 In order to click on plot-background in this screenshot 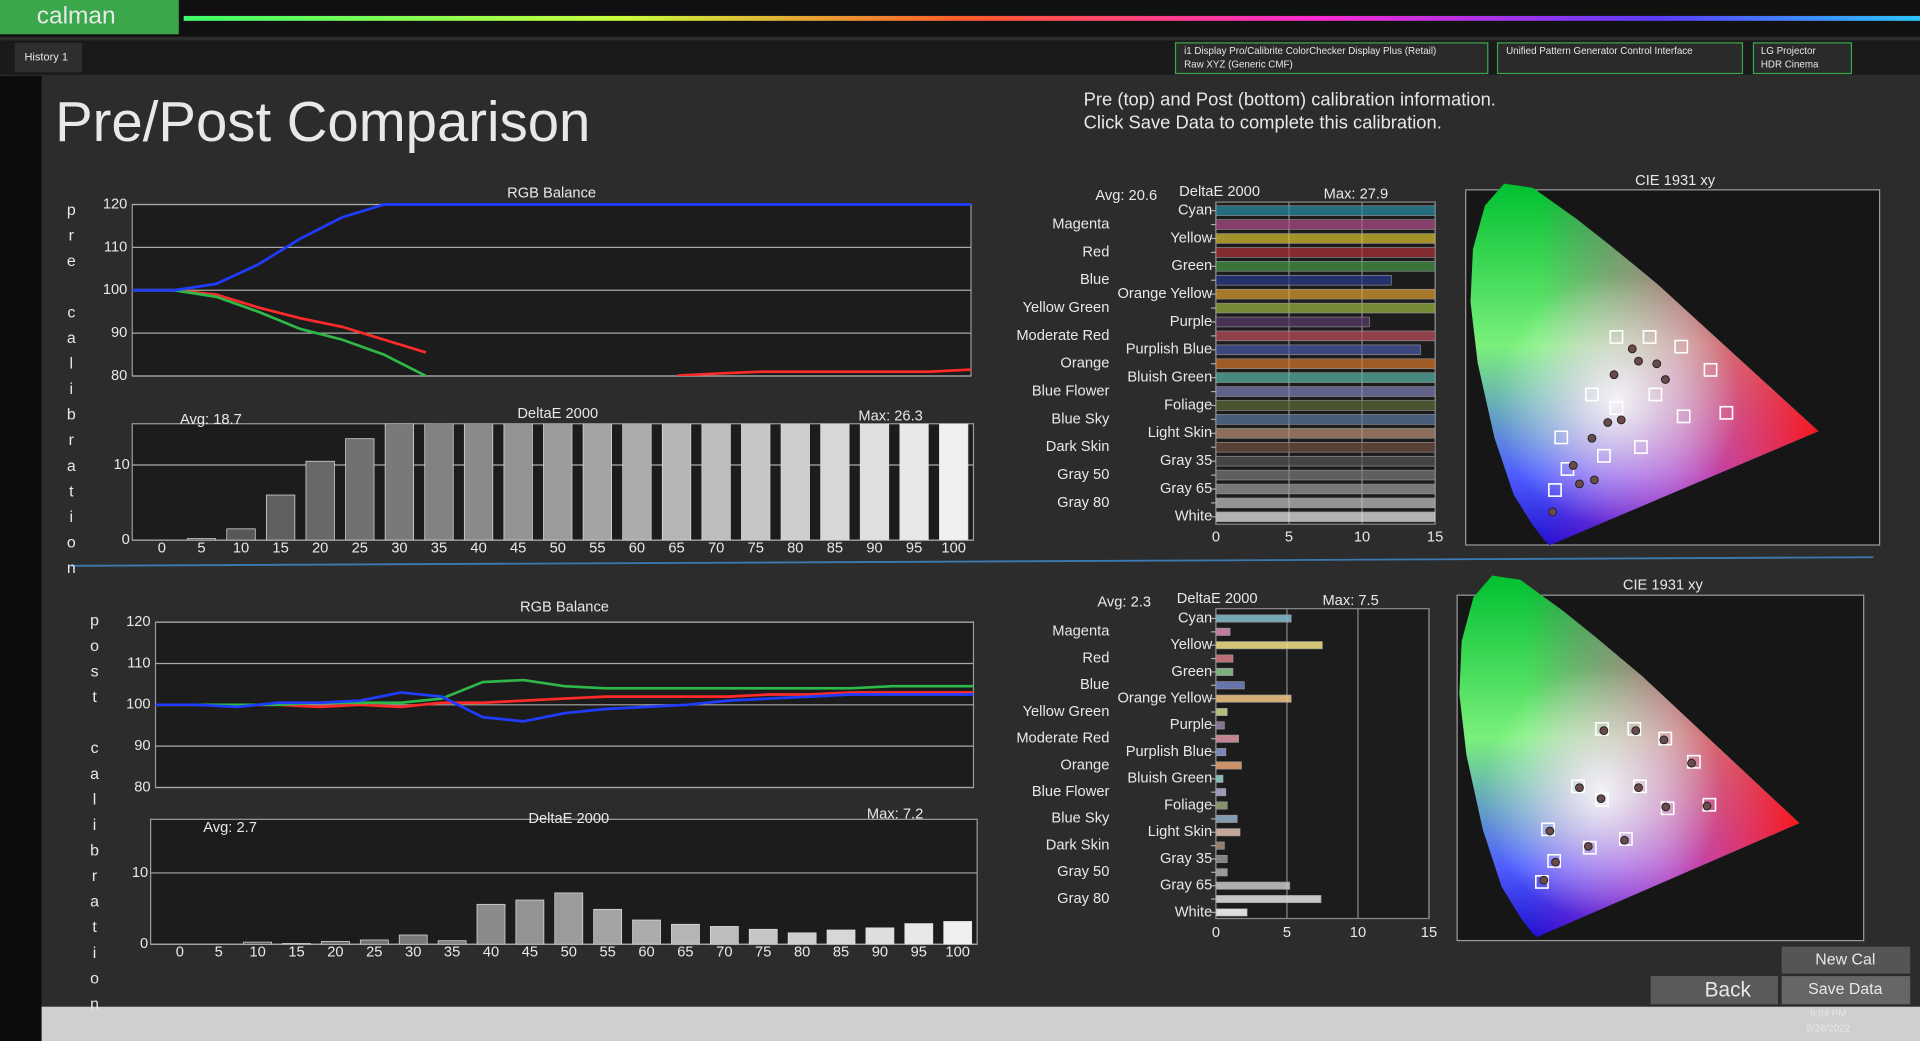, I will do `click(1322, 764)`.